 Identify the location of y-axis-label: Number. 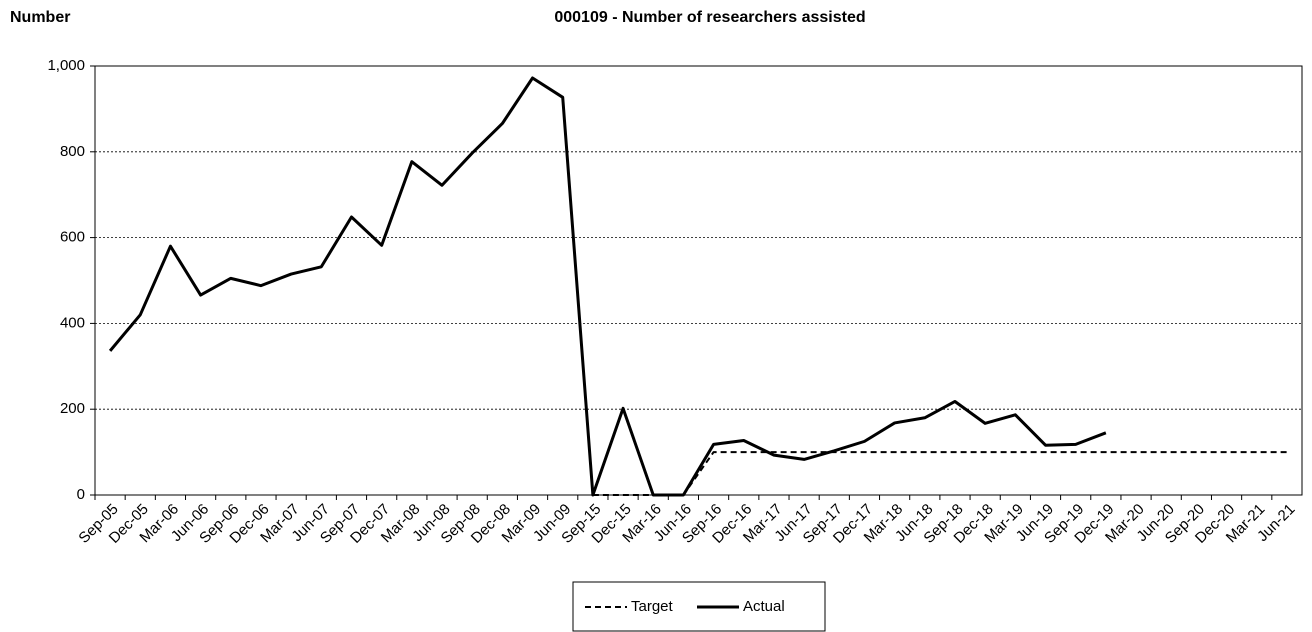
(40, 17).